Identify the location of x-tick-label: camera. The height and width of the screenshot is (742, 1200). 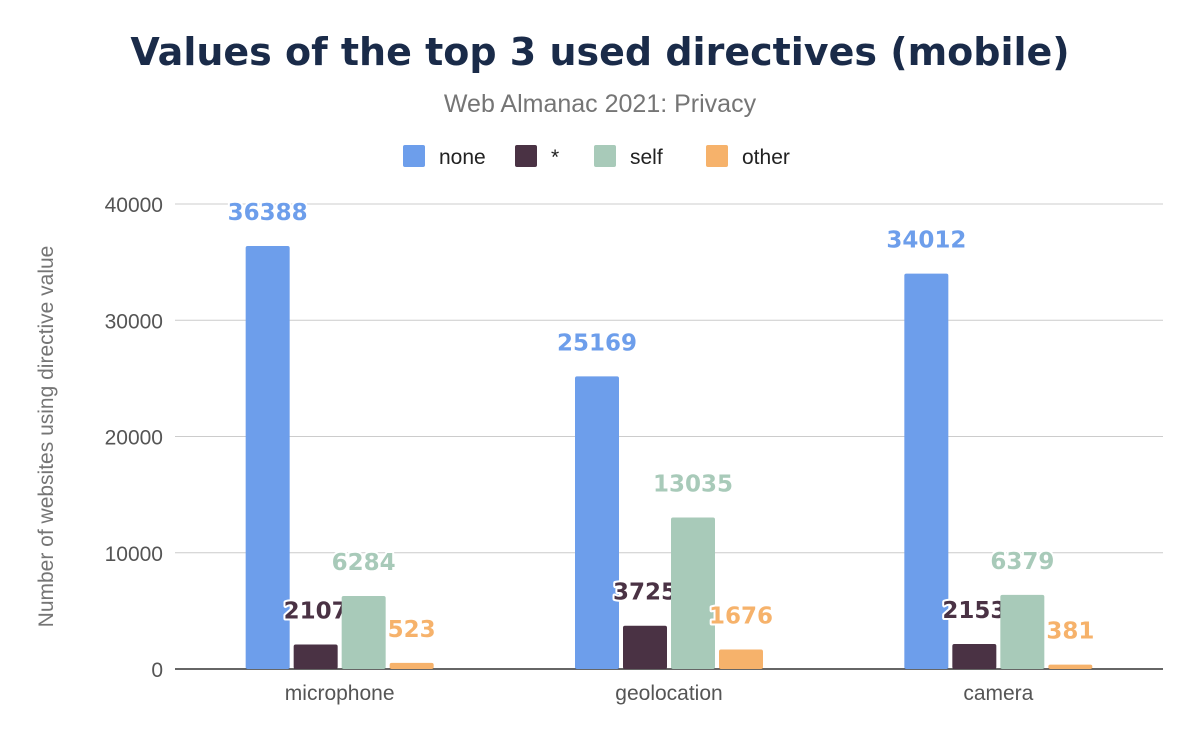
(998, 693).